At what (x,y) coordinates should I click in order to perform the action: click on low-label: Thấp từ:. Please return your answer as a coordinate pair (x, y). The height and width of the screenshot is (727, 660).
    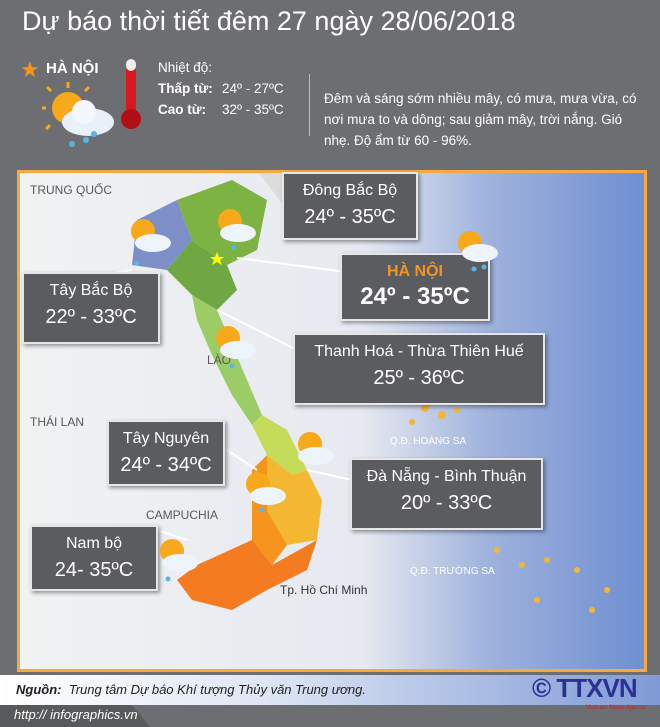
    Looking at the image, I should click on (185, 88).